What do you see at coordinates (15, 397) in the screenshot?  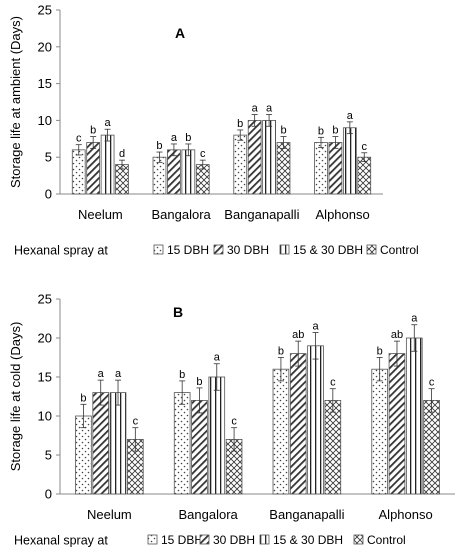 I see `y-axis-label: Storage life at cold (Days)` at bounding box center [15, 397].